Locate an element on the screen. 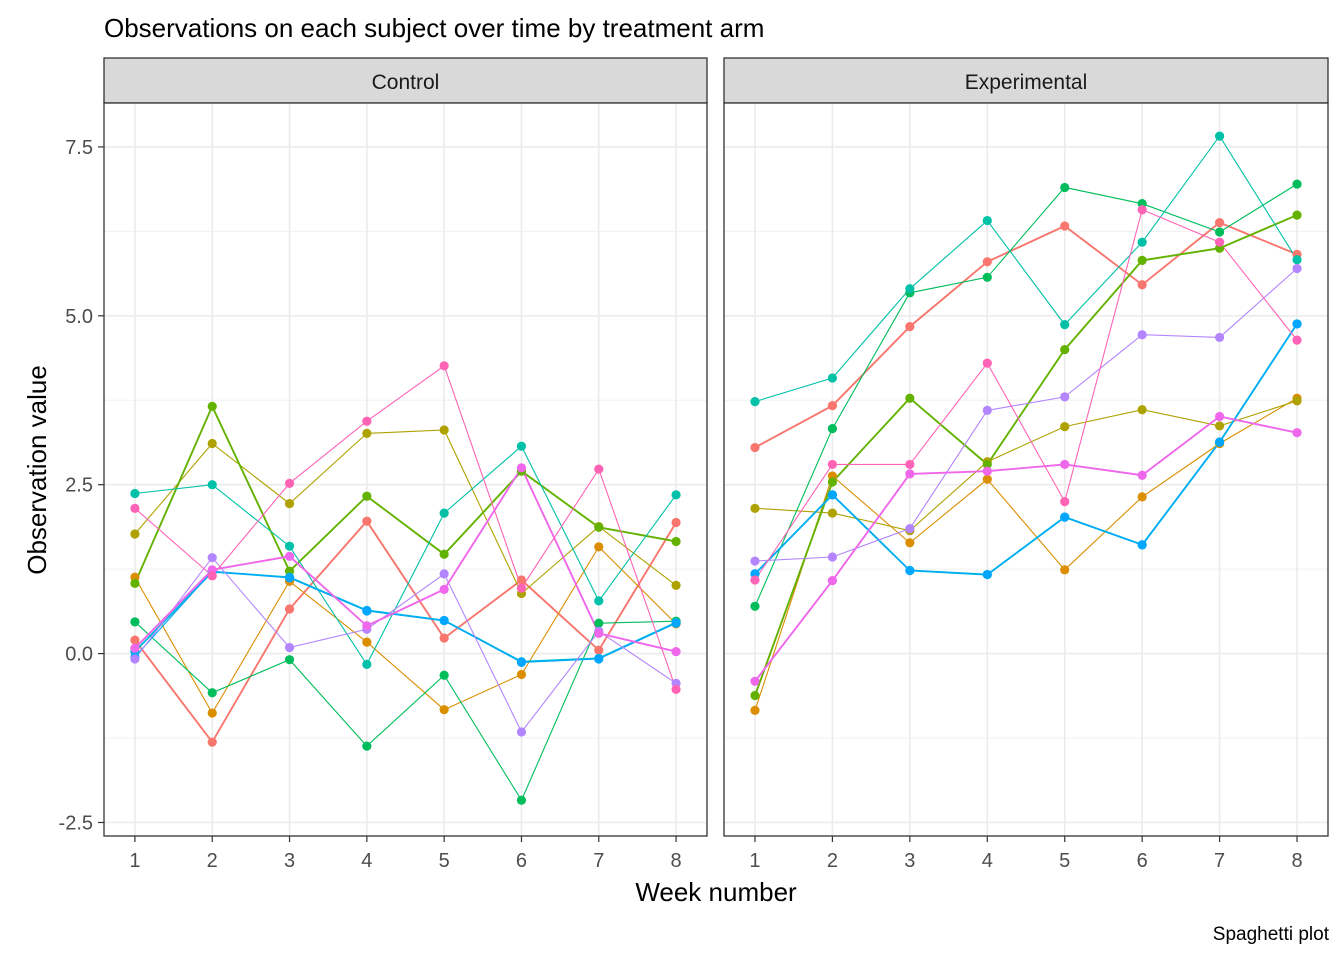 The image size is (1344, 960). x-tick-label: 7 is located at coordinates (598, 861).